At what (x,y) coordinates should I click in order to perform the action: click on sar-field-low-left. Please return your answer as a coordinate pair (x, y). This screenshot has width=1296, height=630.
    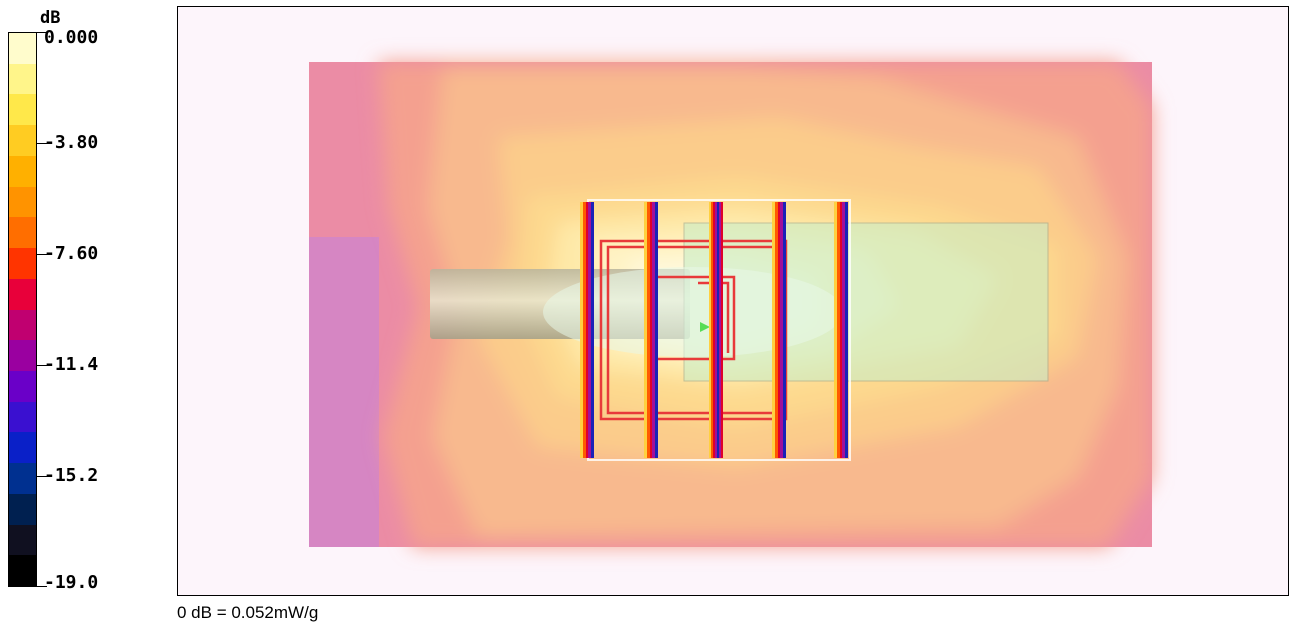
    Looking at the image, I should click on (344, 392).